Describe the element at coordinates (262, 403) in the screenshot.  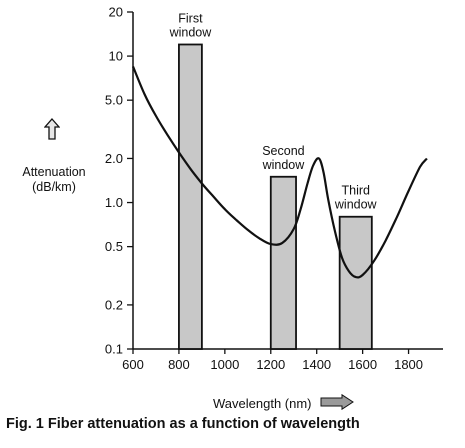
I see `x-axis-label: Wavelength (nm)` at that location.